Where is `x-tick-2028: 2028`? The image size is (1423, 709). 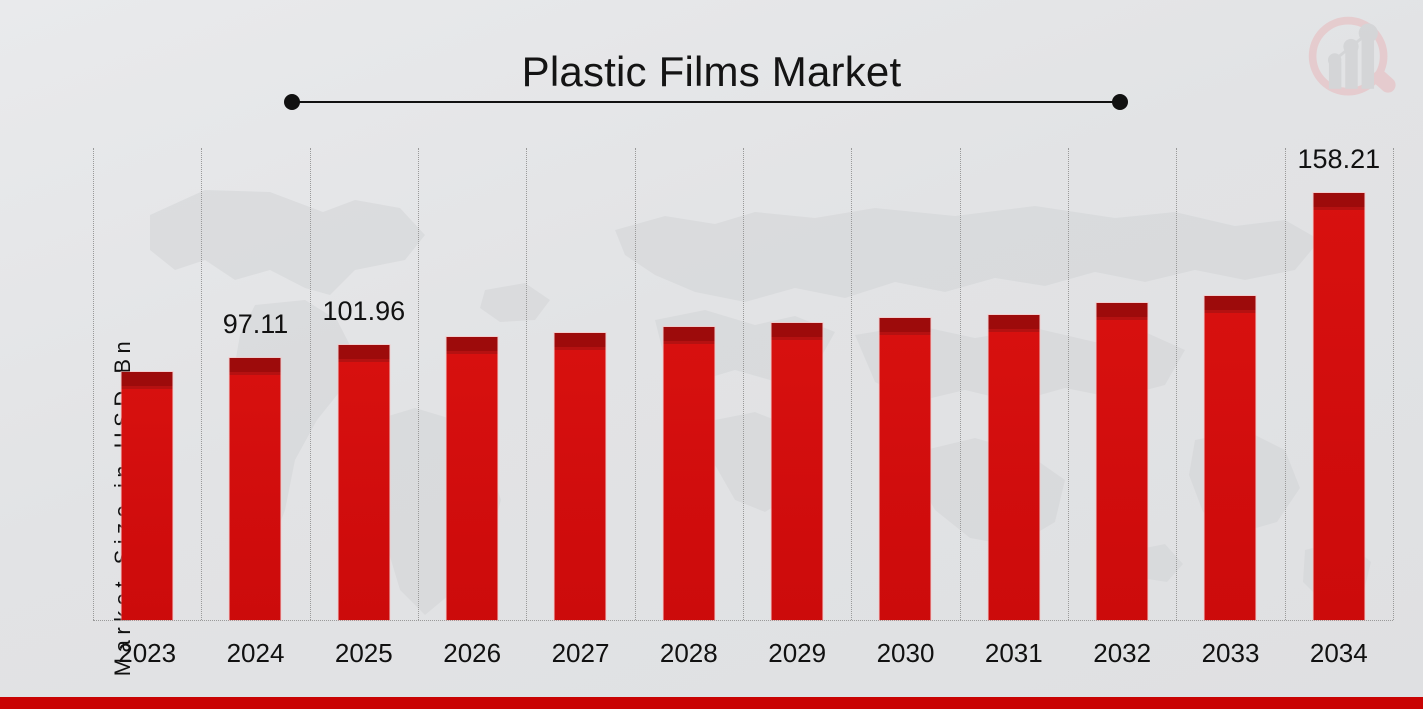 x-tick-2028: 2028 is located at coordinates (688, 653).